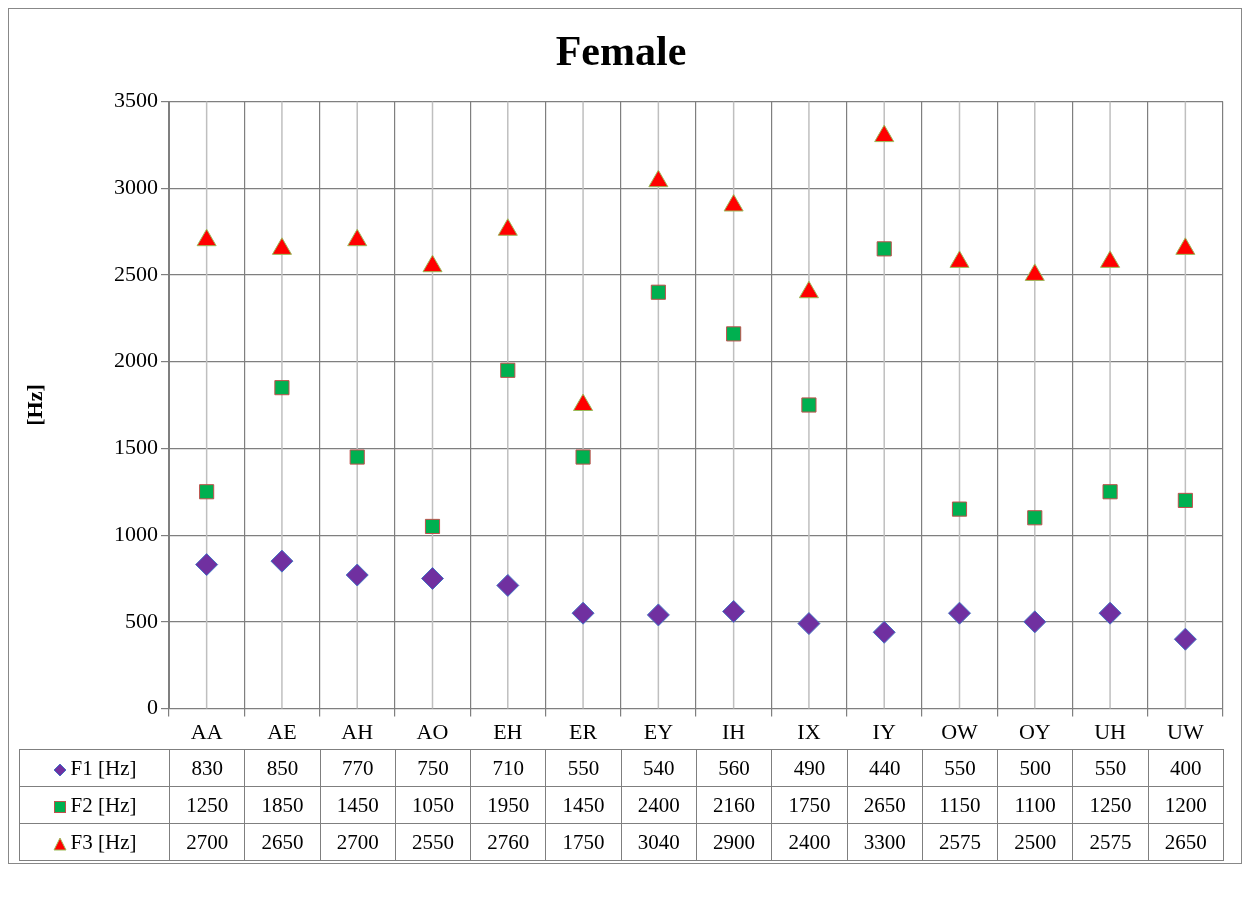 The width and height of the screenshot is (1250, 907). Describe the element at coordinates (136, 447) in the screenshot. I see `y-tick-label: 1500` at that location.